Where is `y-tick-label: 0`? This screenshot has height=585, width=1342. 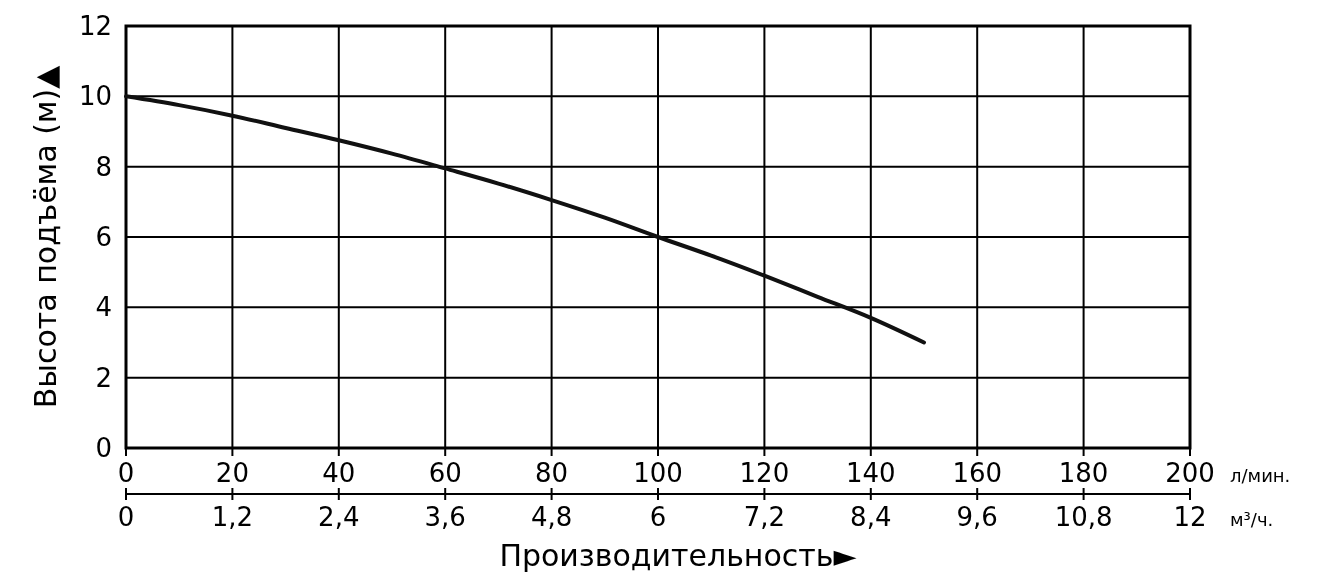 y-tick-label: 0 is located at coordinates (103, 448).